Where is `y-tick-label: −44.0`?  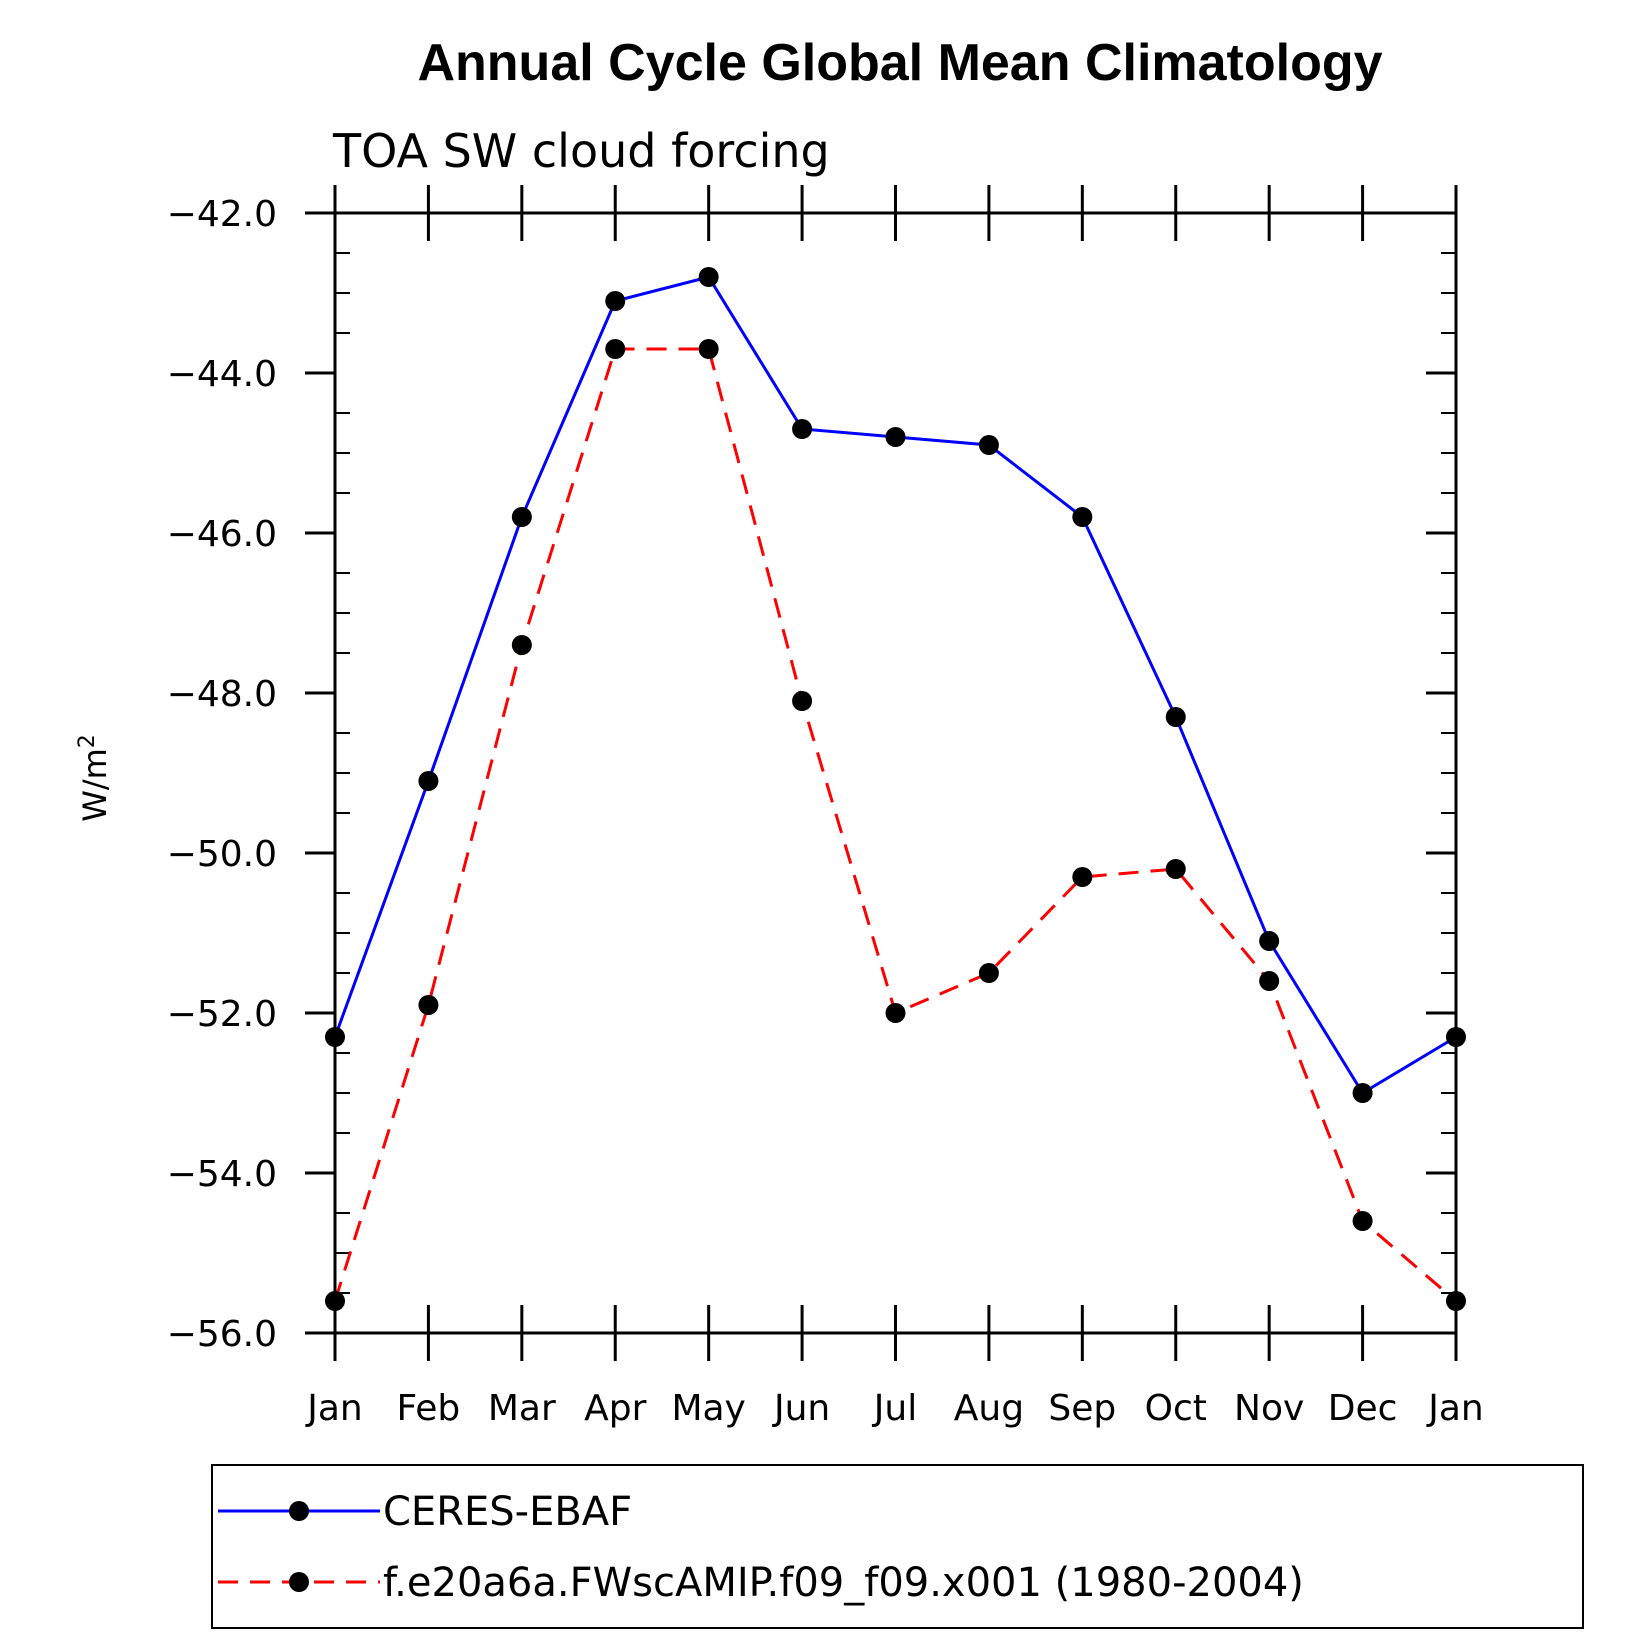
y-tick-label: −44.0 is located at coordinates (222, 374).